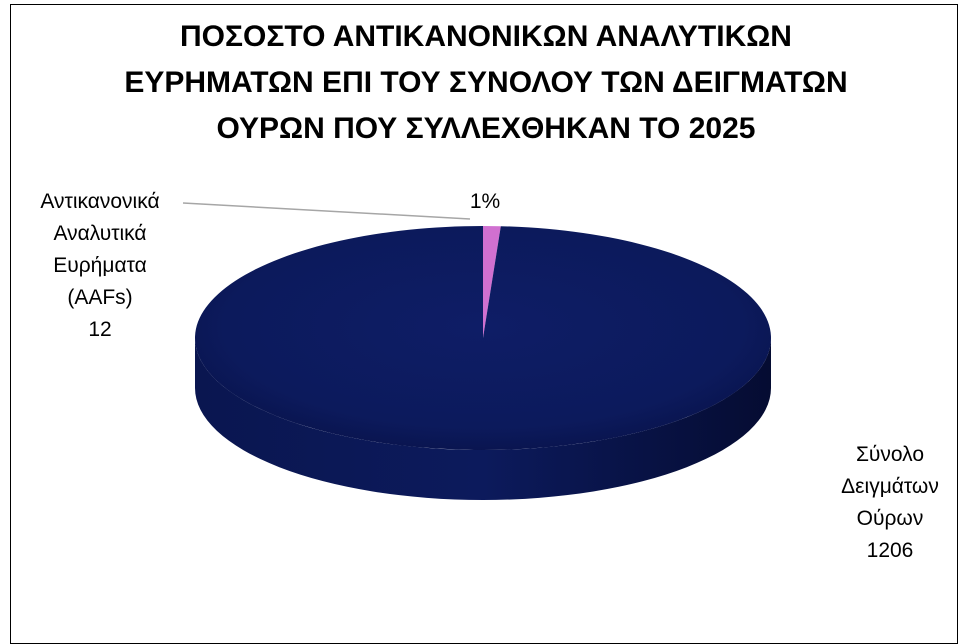 This screenshot has height=644, width=972. What do you see at coordinates (100, 201) in the screenshot?
I see `aafs-label-line-1: Αντικανονικά` at bounding box center [100, 201].